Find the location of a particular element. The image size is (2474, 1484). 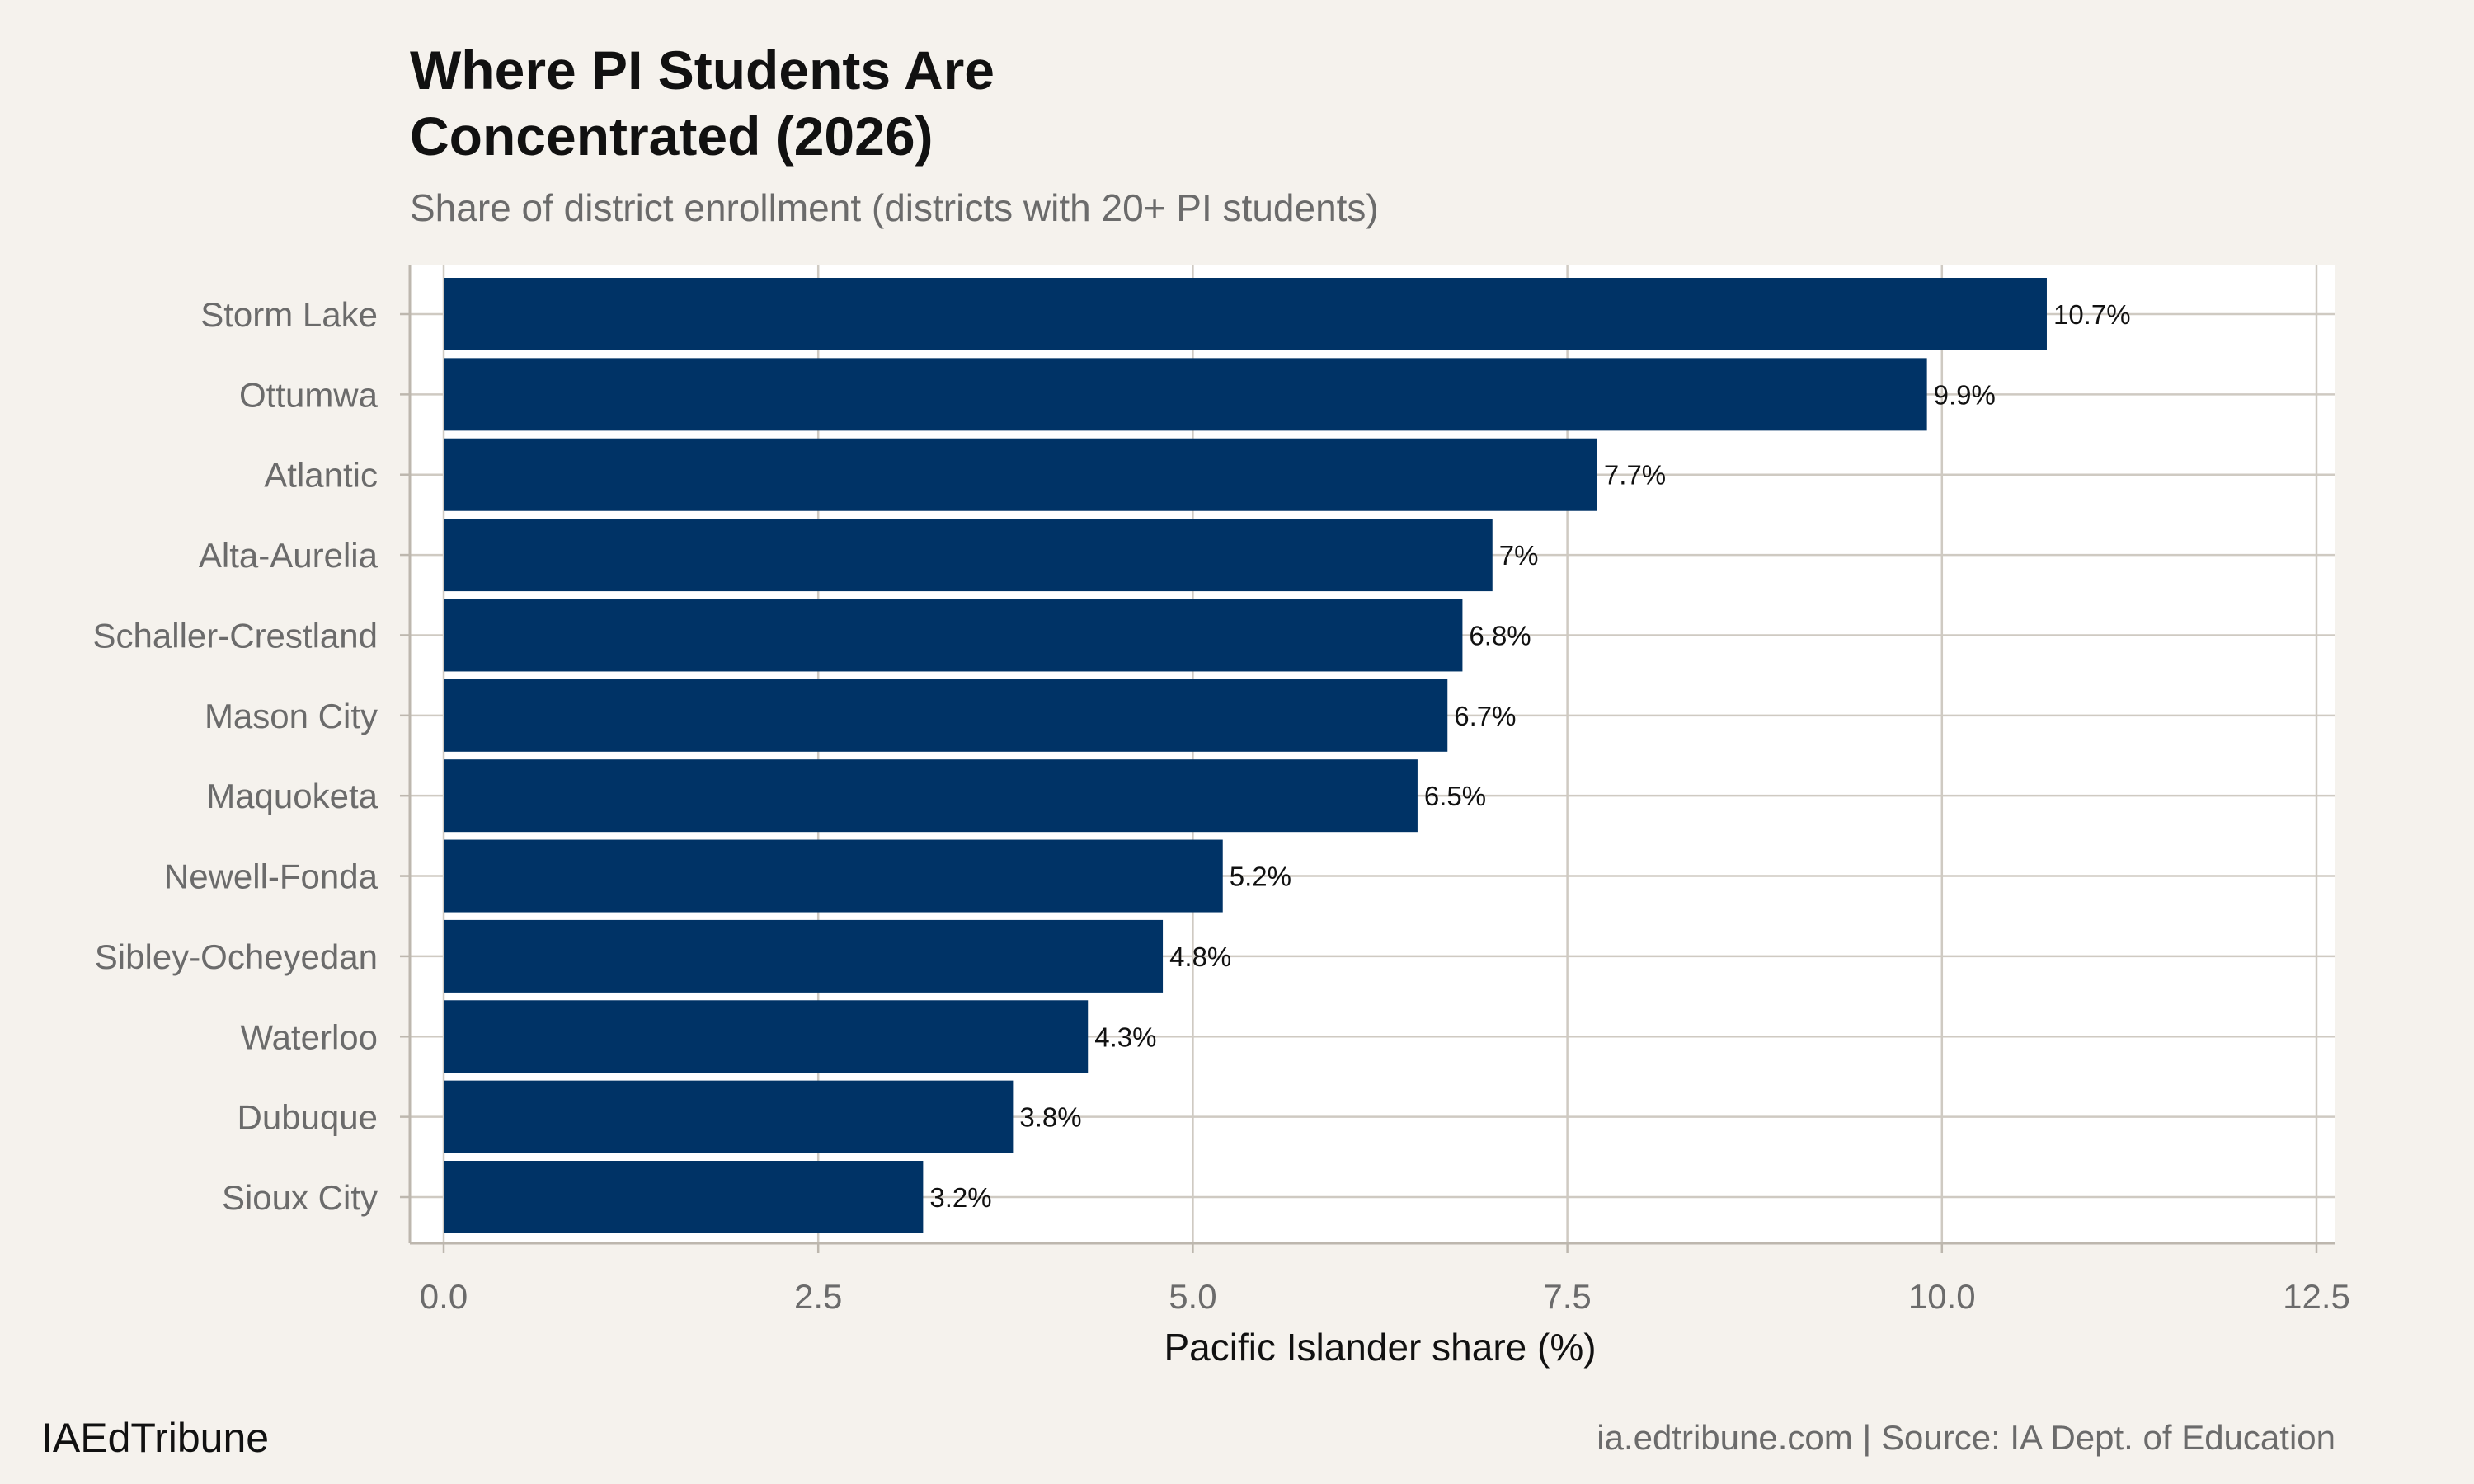

brand-logo-text: IAEdTribune is located at coordinates (155, 1438).